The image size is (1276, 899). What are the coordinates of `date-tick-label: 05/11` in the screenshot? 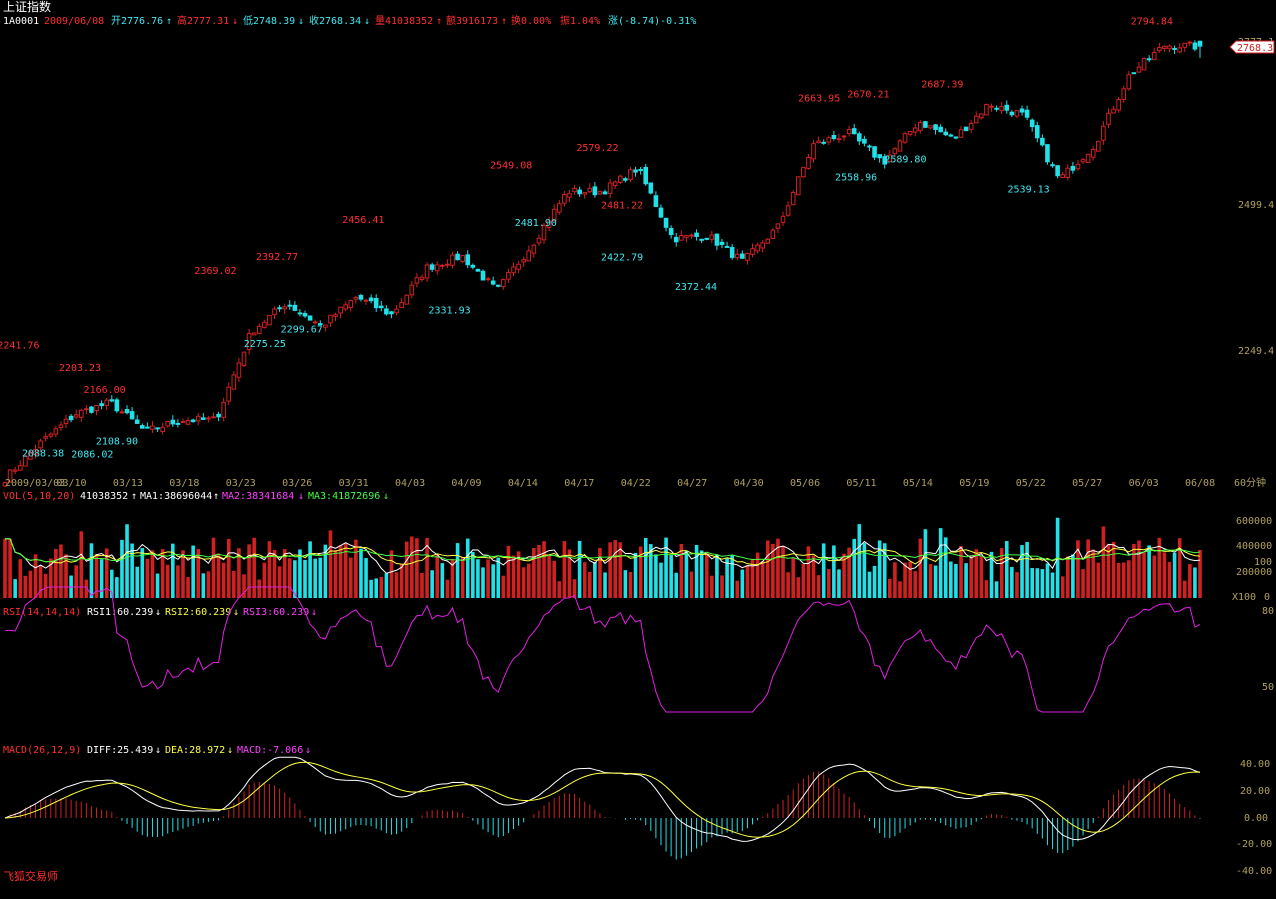 It's located at (861, 483).